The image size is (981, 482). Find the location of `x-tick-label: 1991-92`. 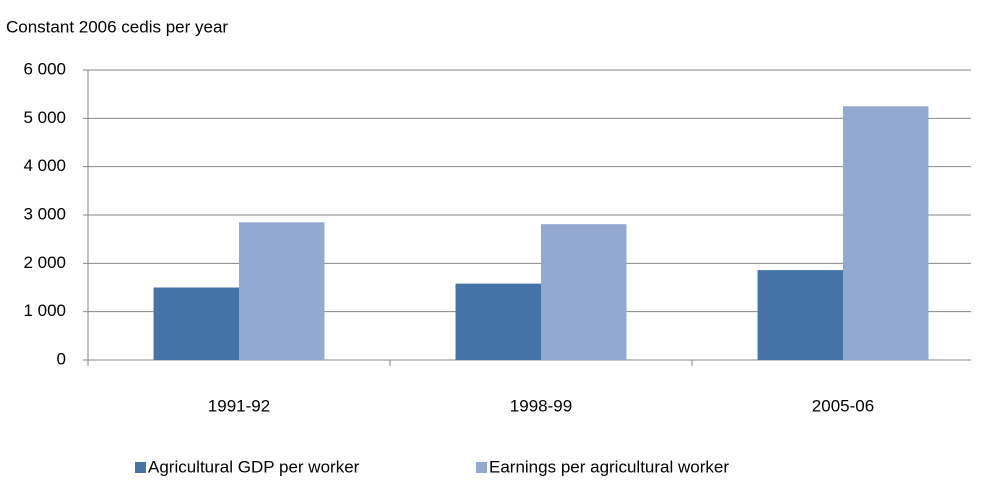

x-tick-label: 1991-92 is located at coordinates (239, 405).